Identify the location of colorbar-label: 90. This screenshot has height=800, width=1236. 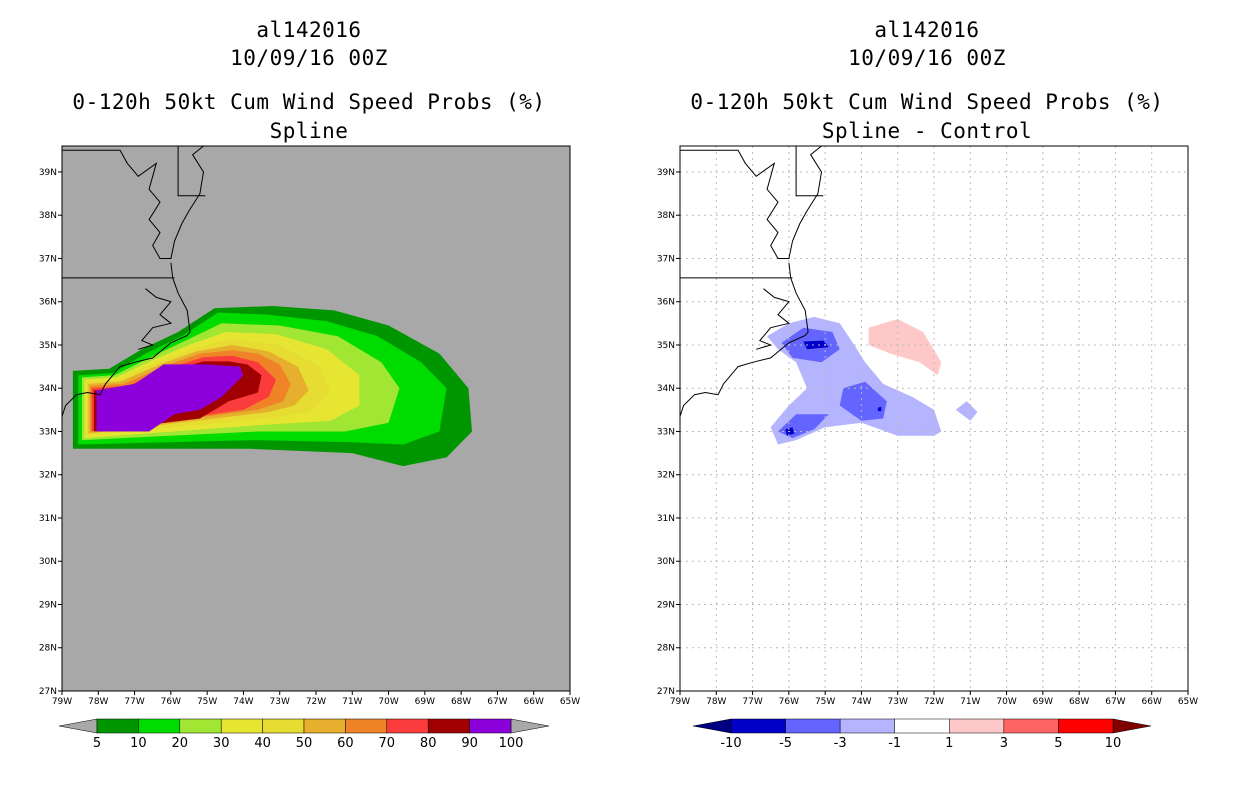
(469, 743).